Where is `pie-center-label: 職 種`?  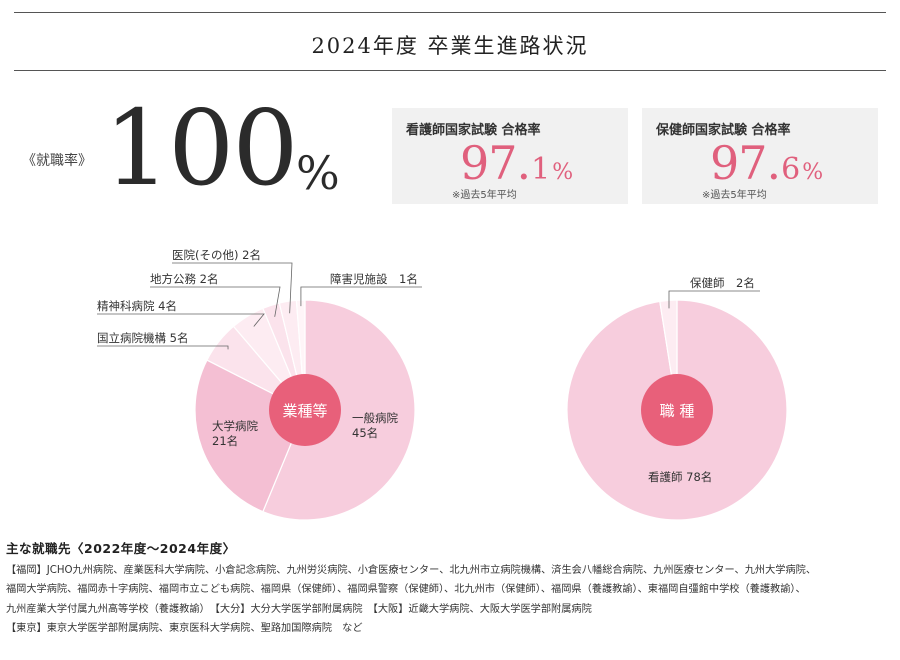 pie-center-label: 職 種 is located at coordinates (677, 411).